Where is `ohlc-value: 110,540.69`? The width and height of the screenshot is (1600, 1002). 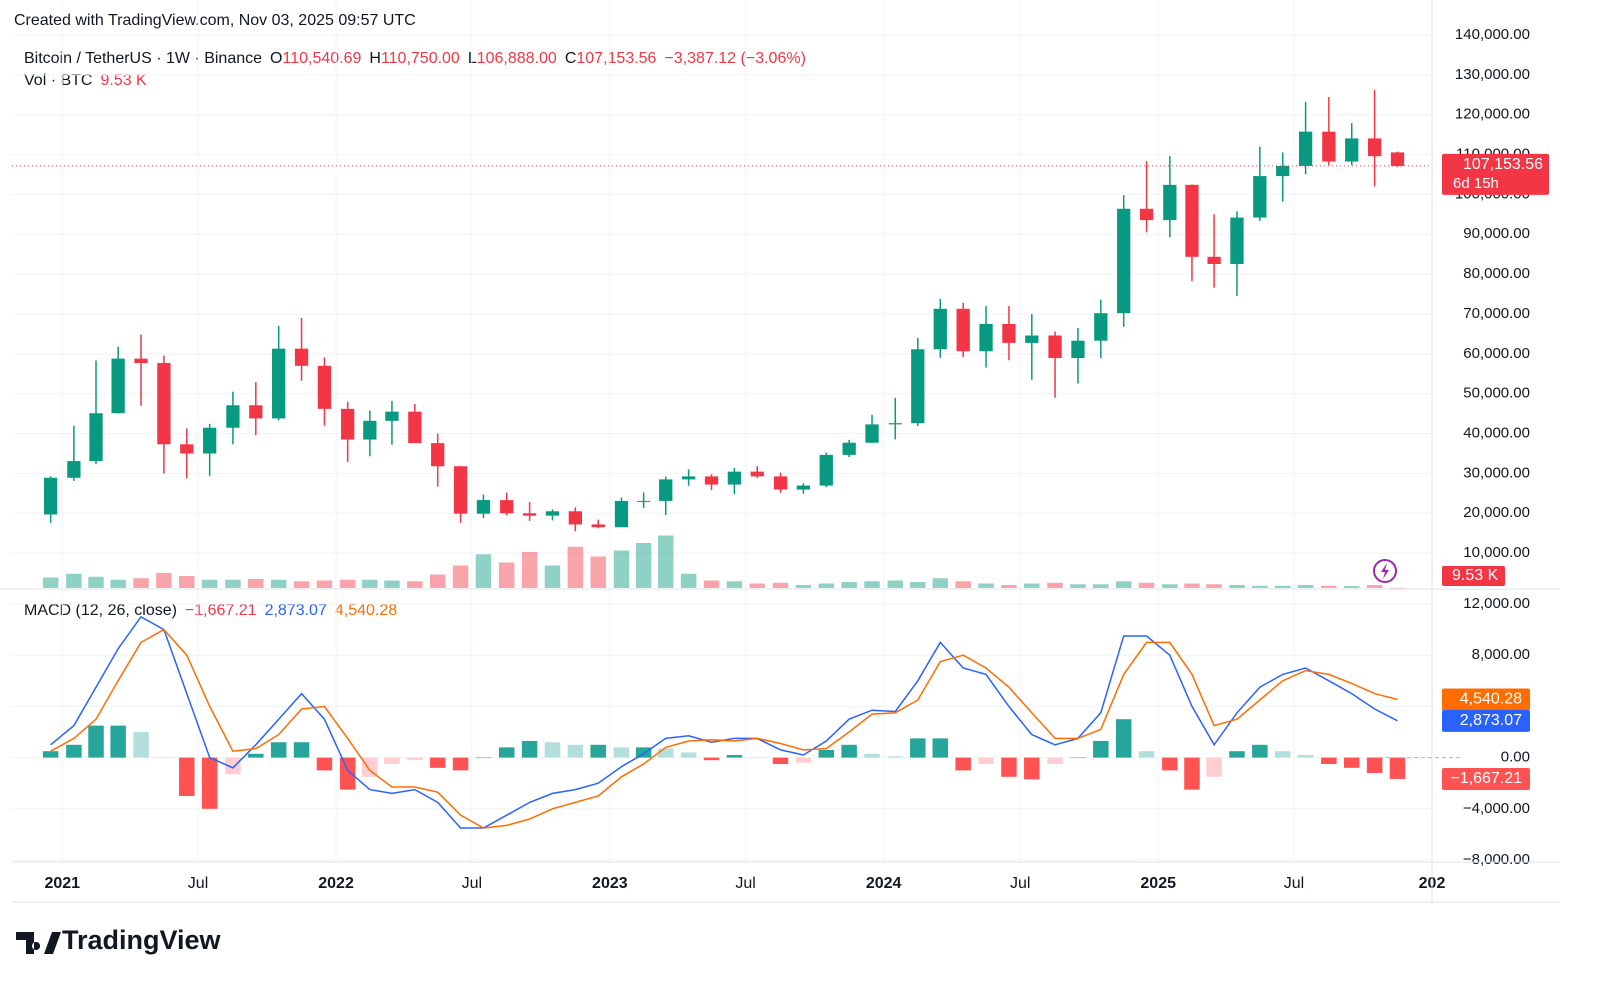 ohlc-value: 110,540.69 is located at coordinates (322, 58).